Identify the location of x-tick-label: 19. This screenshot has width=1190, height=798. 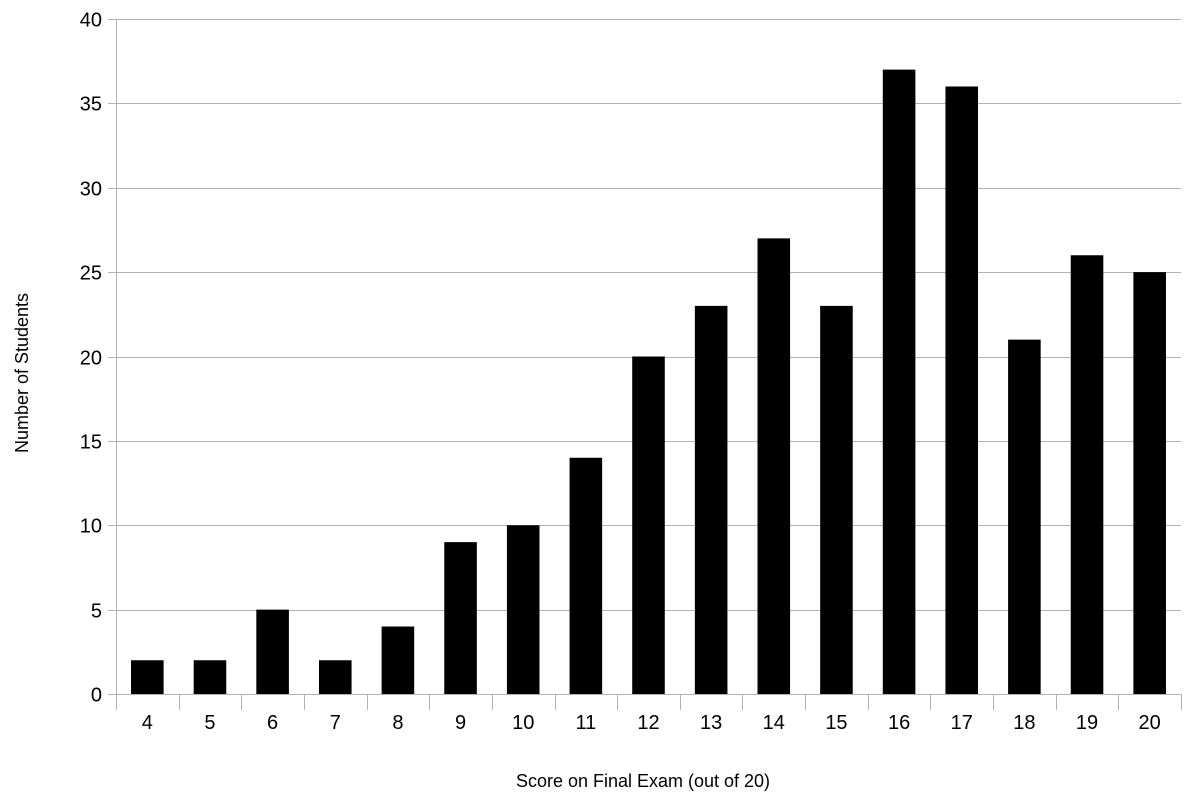
(1087, 723).